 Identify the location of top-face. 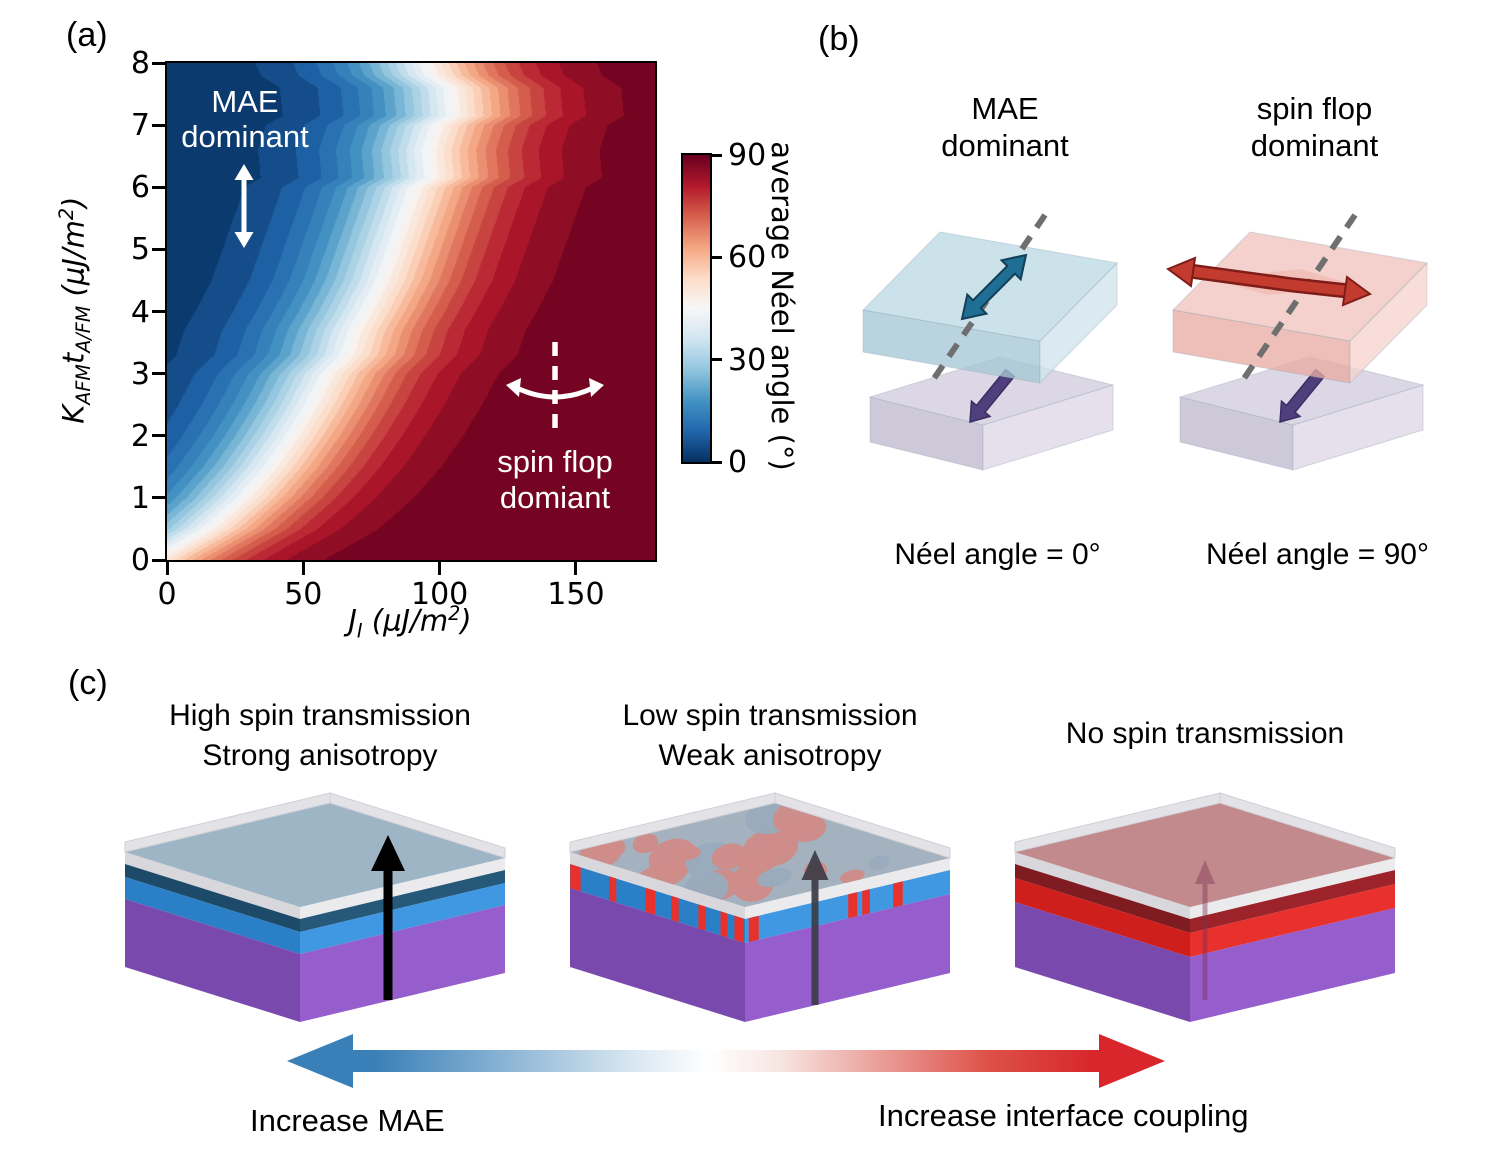
(1205, 855).